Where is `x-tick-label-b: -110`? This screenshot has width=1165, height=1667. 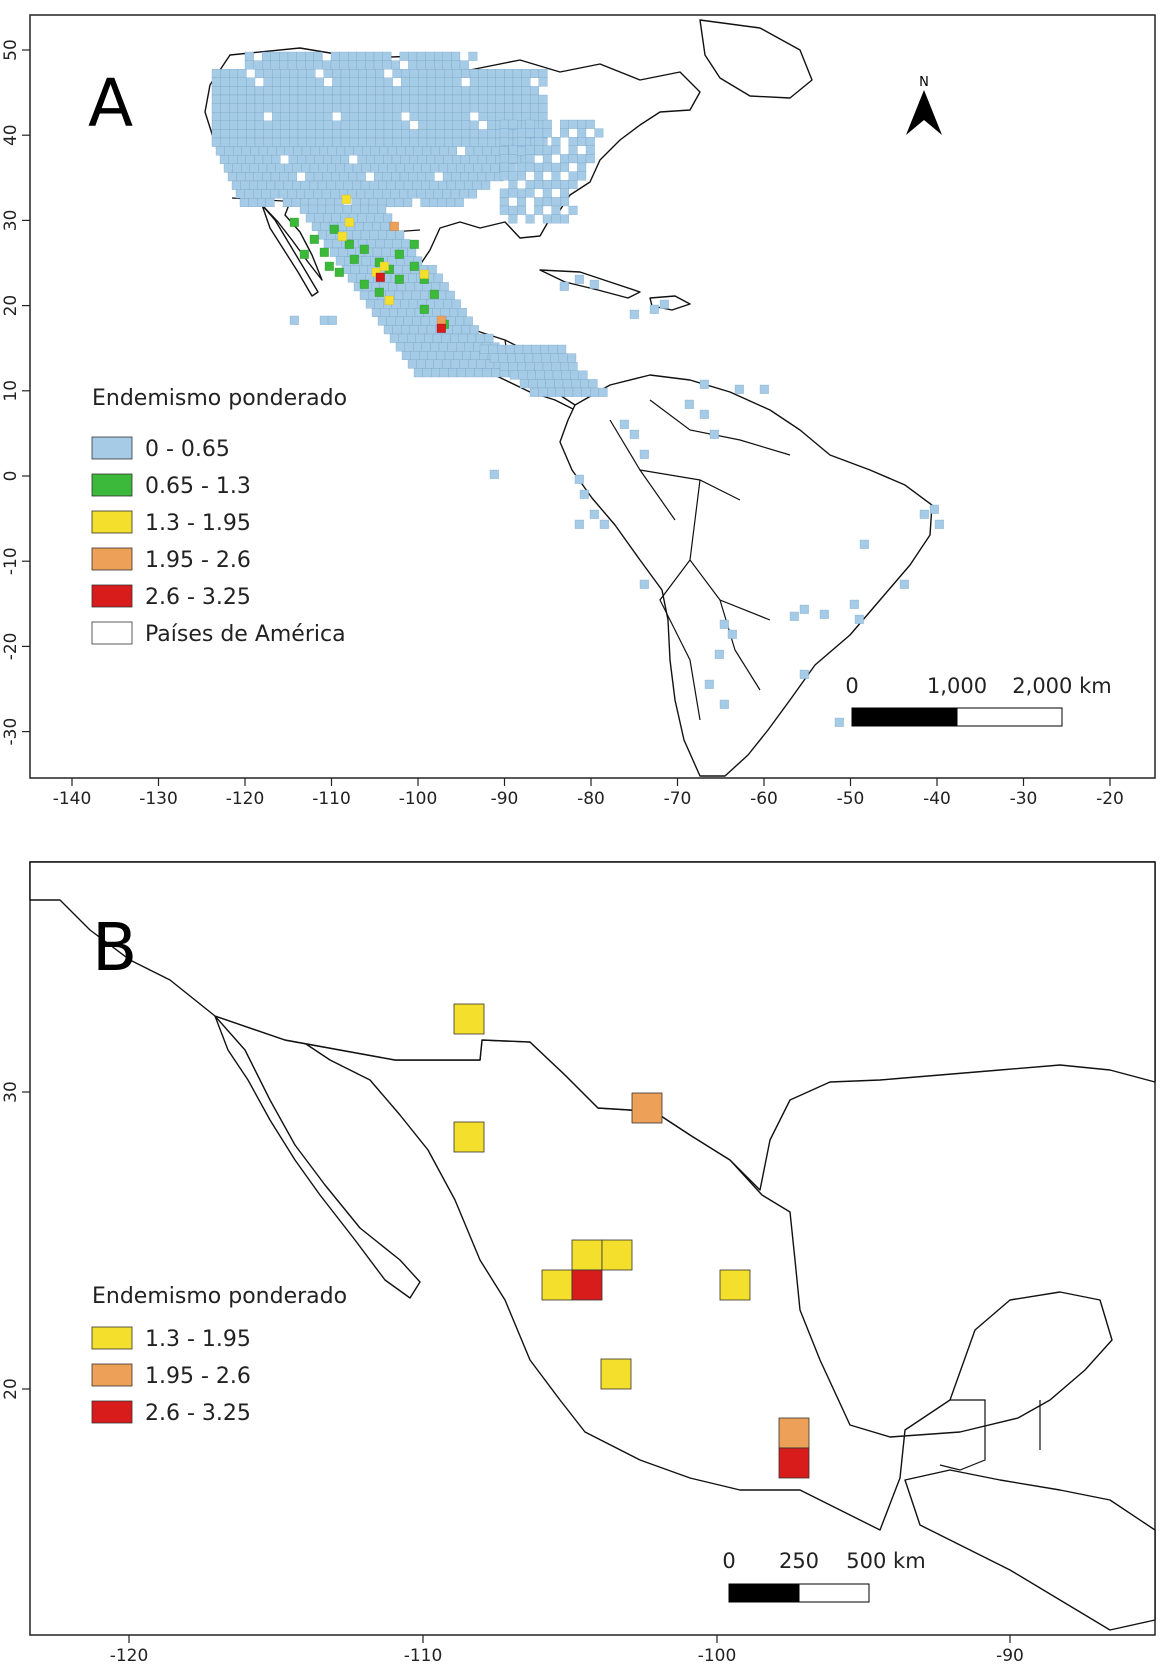 x-tick-label-b: -110 is located at coordinates (423, 1656).